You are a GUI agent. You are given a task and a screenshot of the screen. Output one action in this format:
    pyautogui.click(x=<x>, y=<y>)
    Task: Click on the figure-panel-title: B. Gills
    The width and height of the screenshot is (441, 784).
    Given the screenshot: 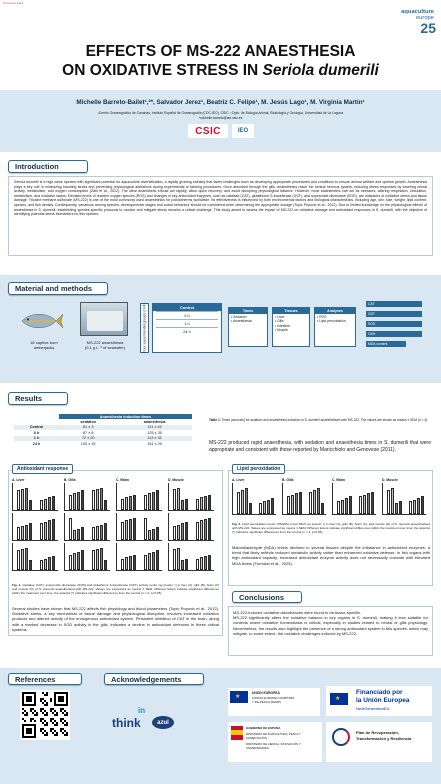 What is the action you would take?
    pyautogui.click(x=288, y=480)
    